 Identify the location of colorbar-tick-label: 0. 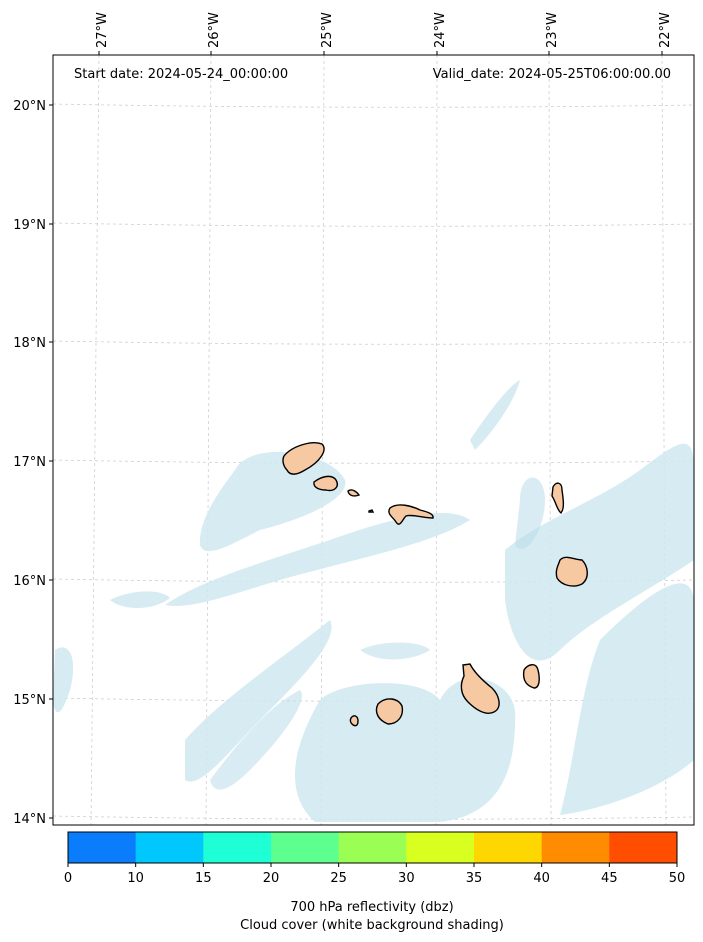
(68, 878).